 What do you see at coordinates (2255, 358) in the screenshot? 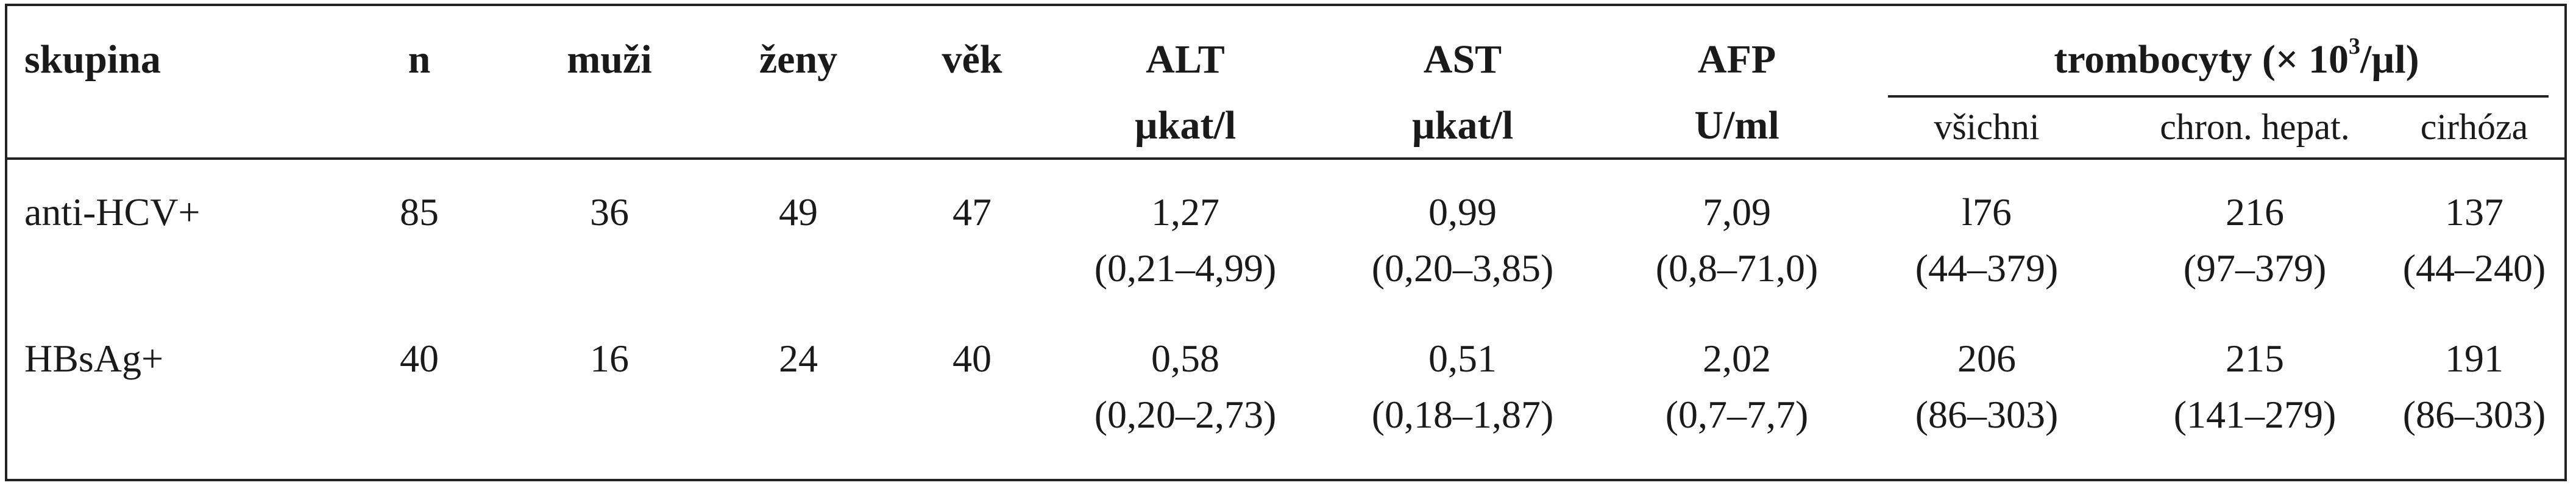
I see `row2-chronic: 215` at bounding box center [2255, 358].